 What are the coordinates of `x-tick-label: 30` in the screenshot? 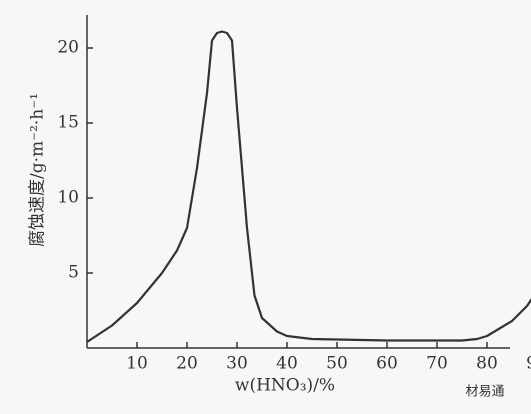 It's located at (237, 364).